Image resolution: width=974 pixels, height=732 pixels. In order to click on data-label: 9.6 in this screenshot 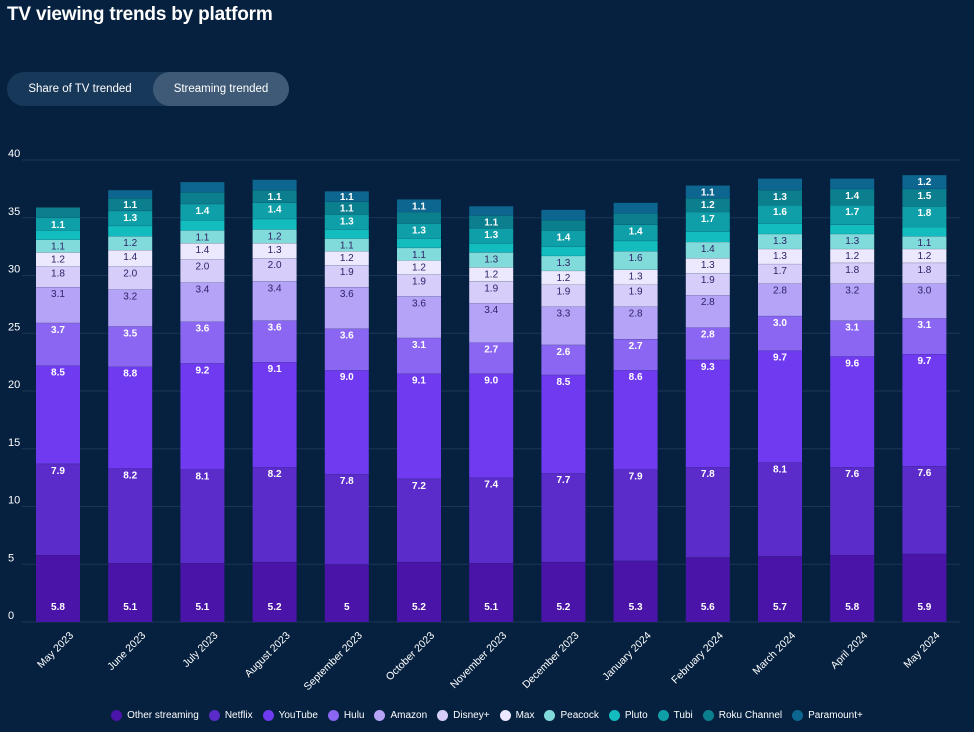, I will do `click(852, 363)`.